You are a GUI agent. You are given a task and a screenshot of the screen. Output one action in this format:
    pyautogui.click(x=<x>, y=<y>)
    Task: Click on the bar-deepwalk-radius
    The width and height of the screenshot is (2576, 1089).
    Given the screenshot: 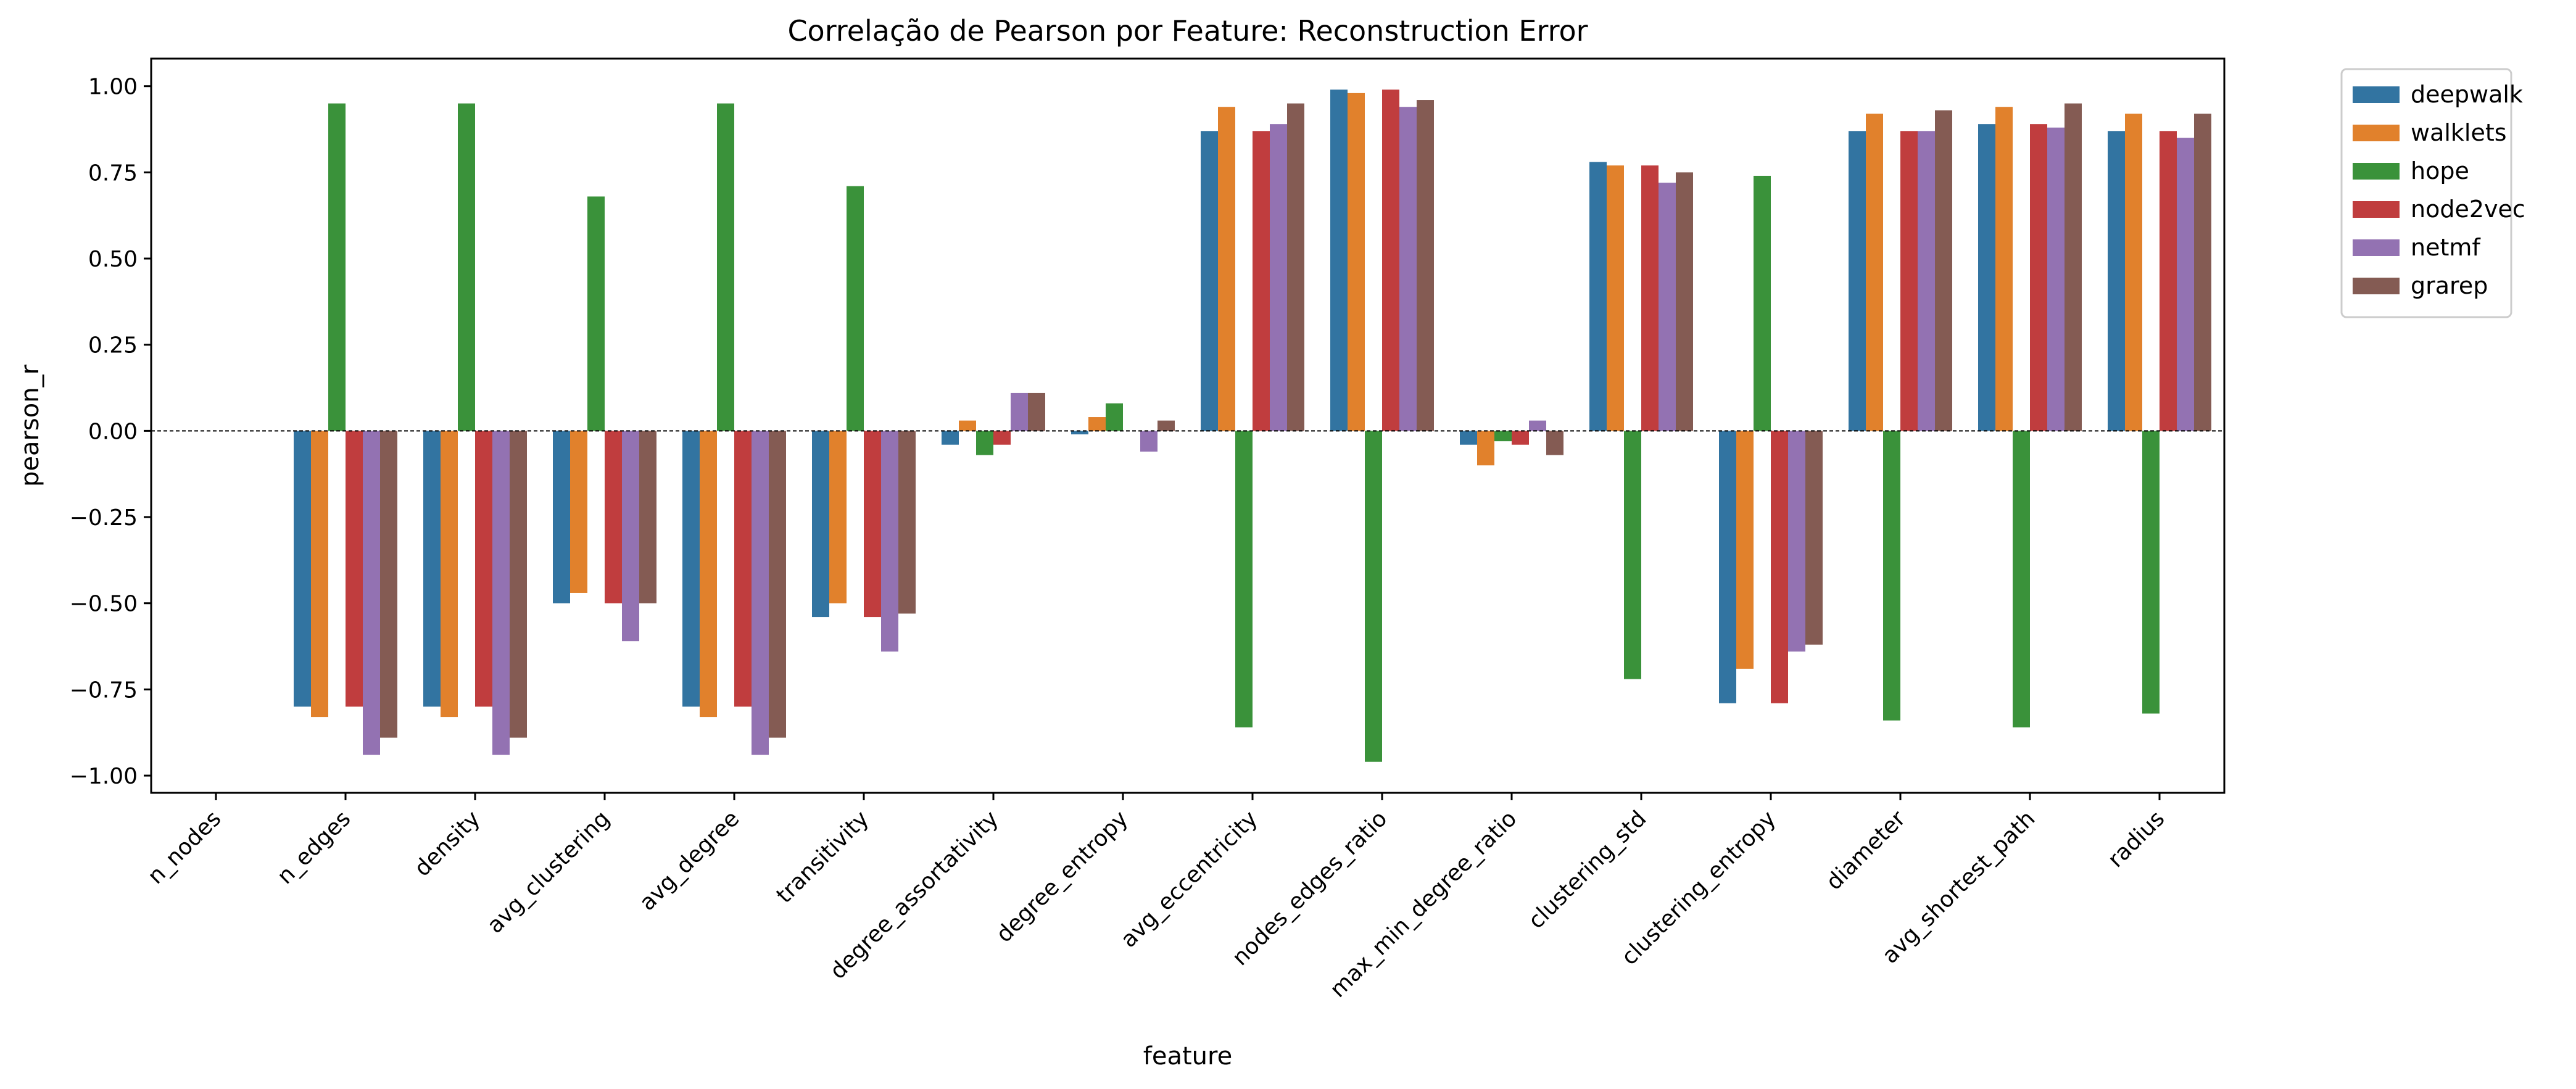 What is the action you would take?
    pyautogui.click(x=2116, y=281)
    